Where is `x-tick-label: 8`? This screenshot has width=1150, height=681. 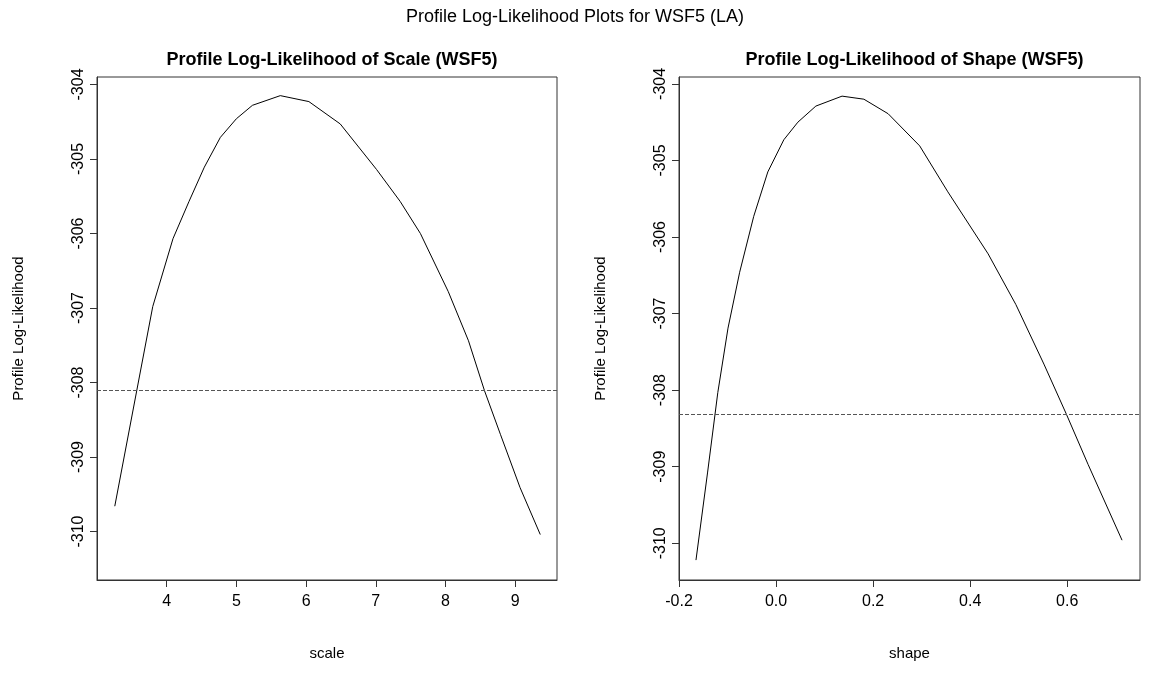
x-tick-label: 8 is located at coordinates (446, 600).